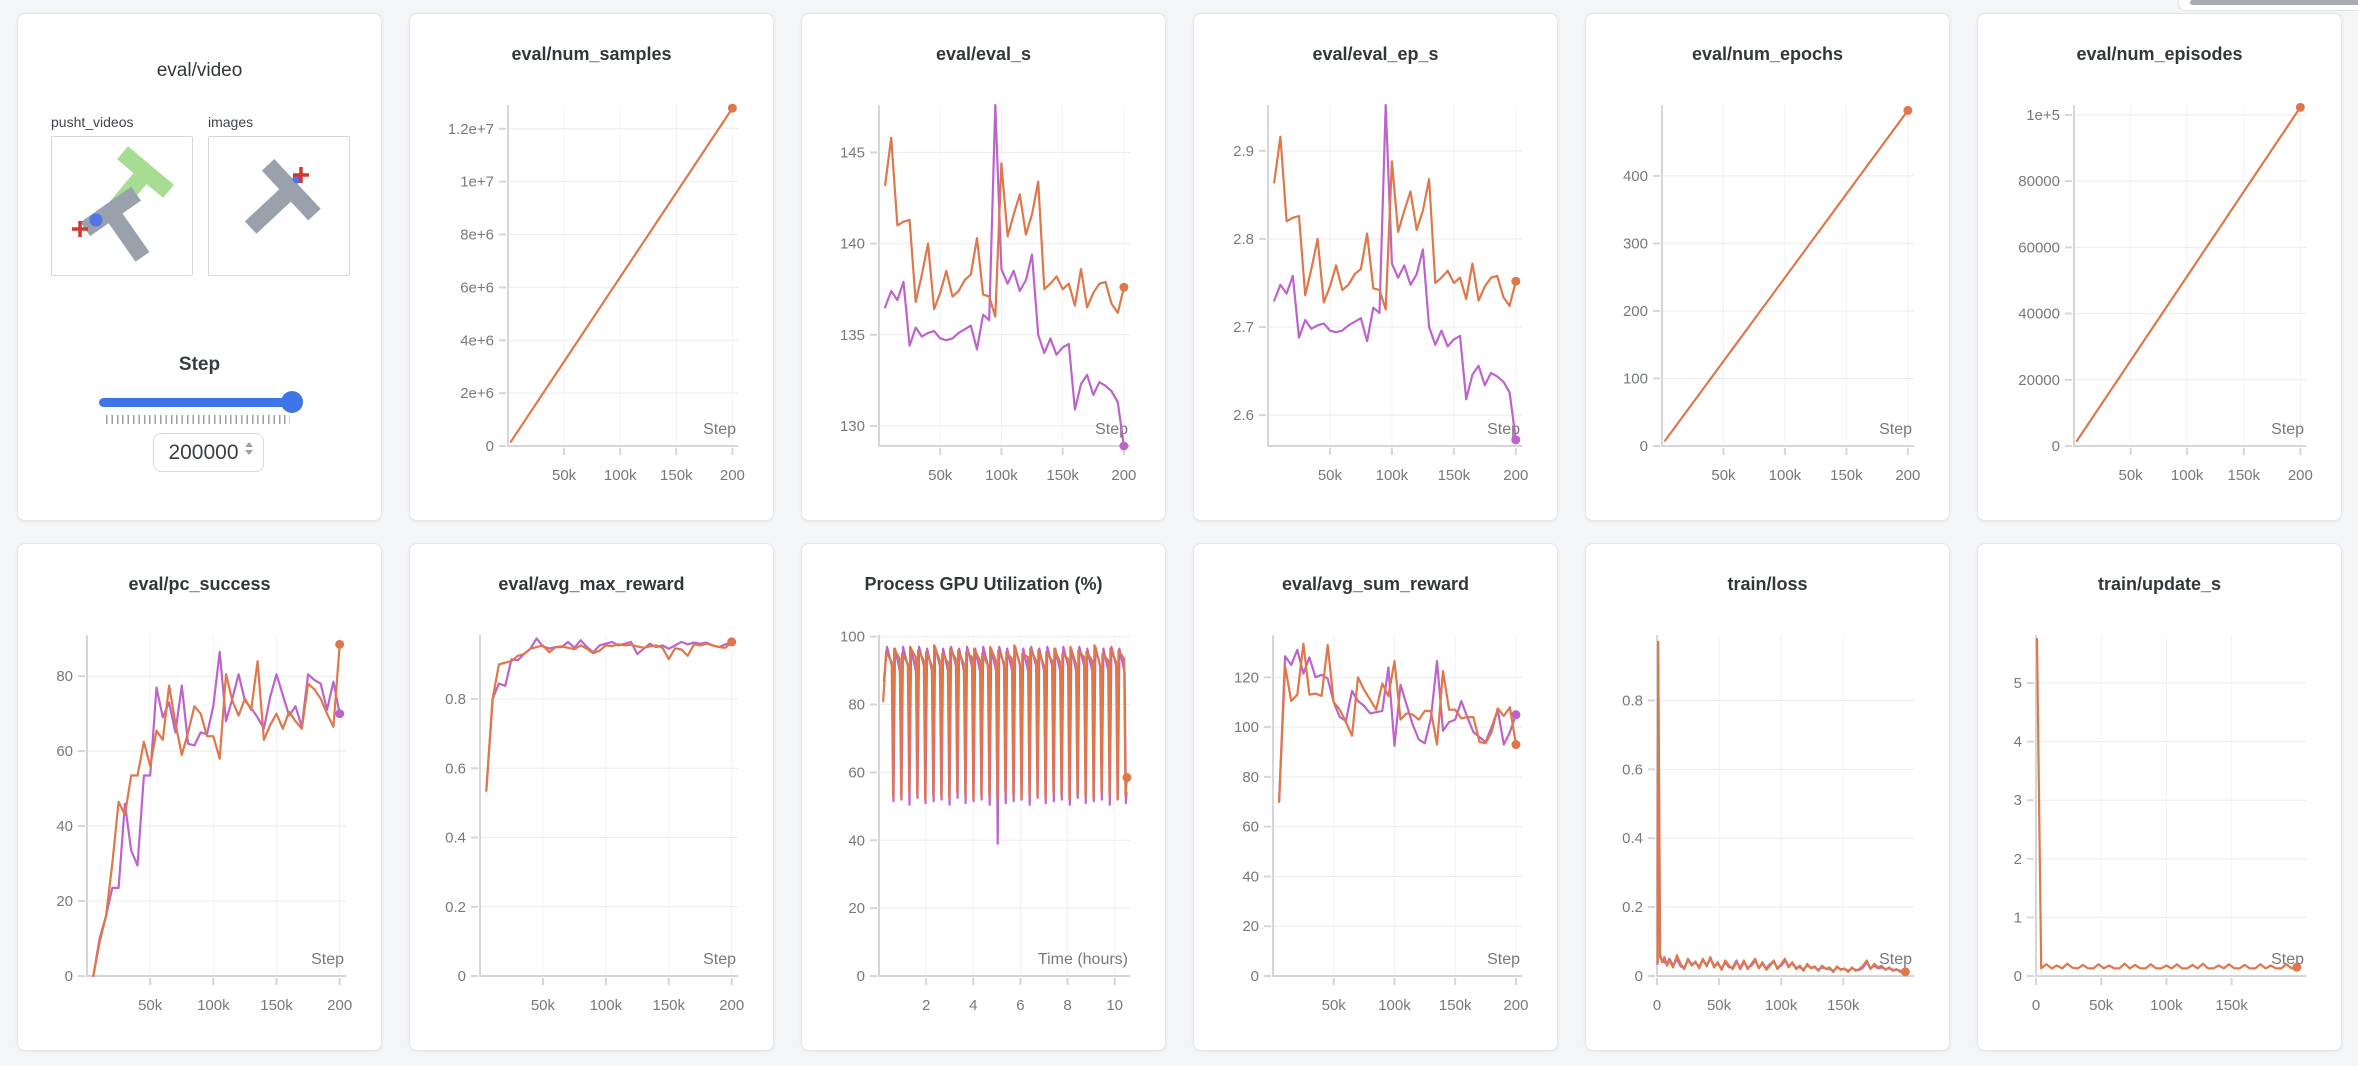 The height and width of the screenshot is (1066, 2358). Describe the element at coordinates (477, 340) in the screenshot. I see `svg-text: 4e+6` at that location.